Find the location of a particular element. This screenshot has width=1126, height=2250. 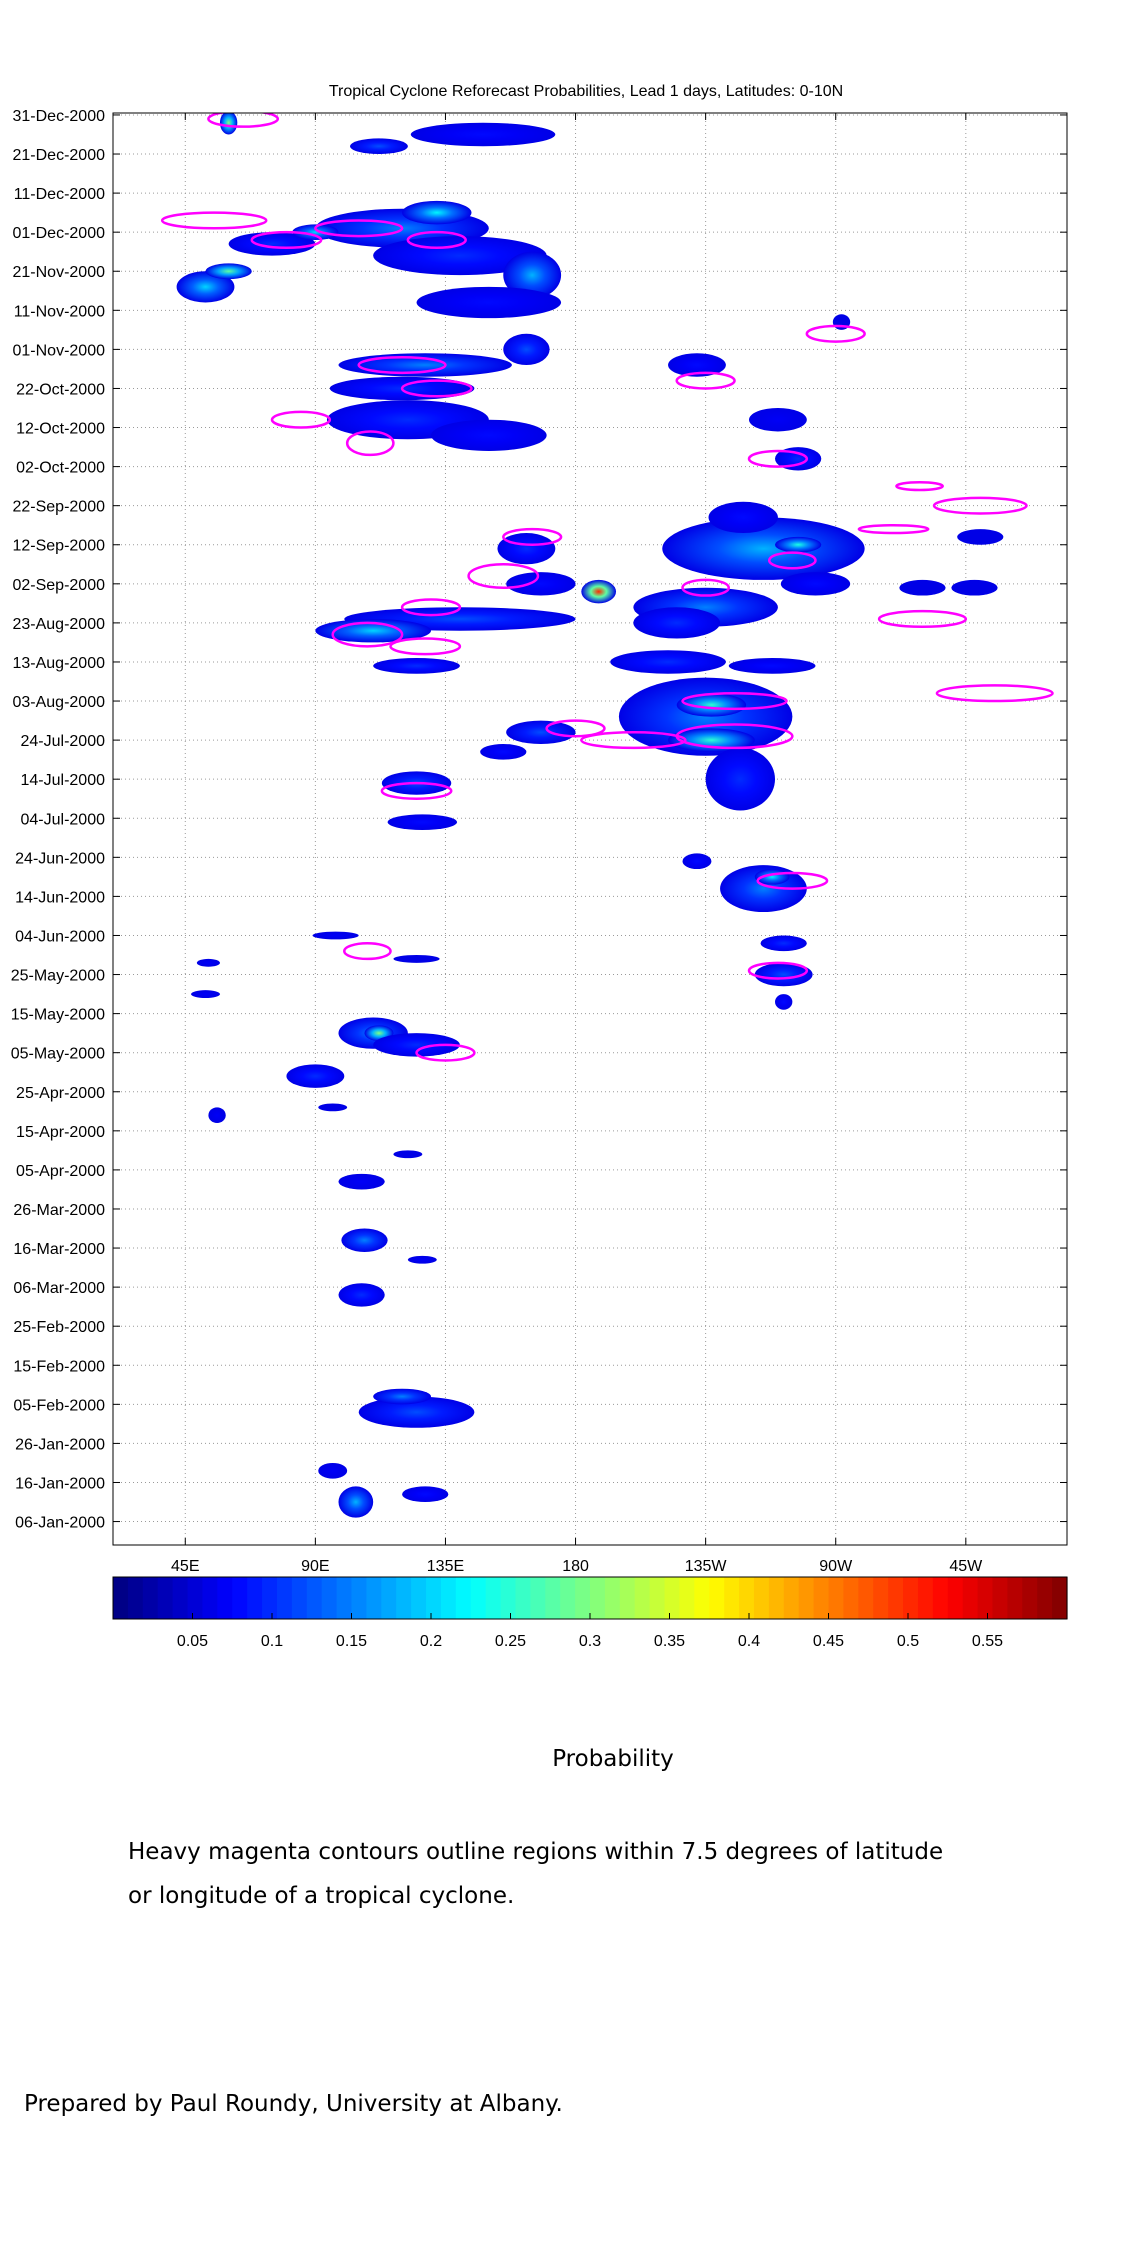

y-tick-label: 05-Apr-2000 is located at coordinates (60, 1171).